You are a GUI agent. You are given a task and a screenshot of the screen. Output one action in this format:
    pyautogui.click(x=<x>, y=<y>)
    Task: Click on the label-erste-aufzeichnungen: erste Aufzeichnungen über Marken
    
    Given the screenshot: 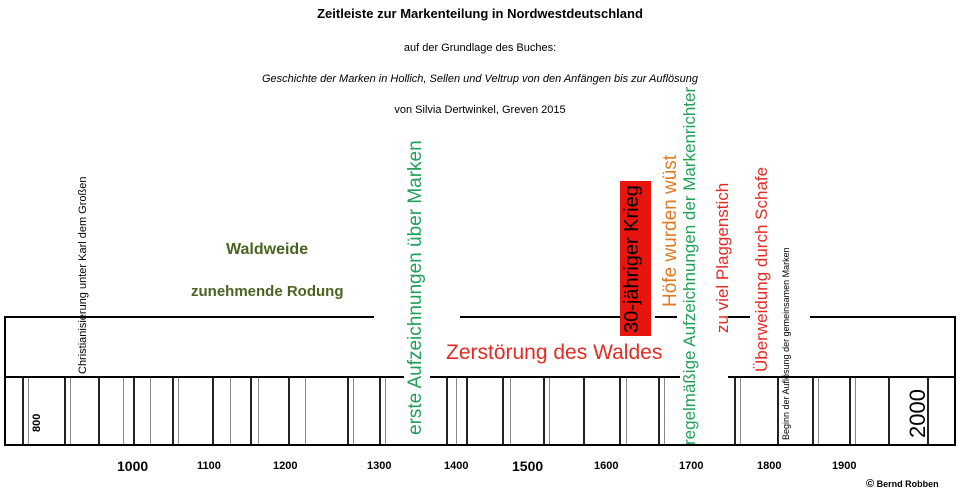 What is the action you would take?
    pyautogui.click(x=415, y=287)
    